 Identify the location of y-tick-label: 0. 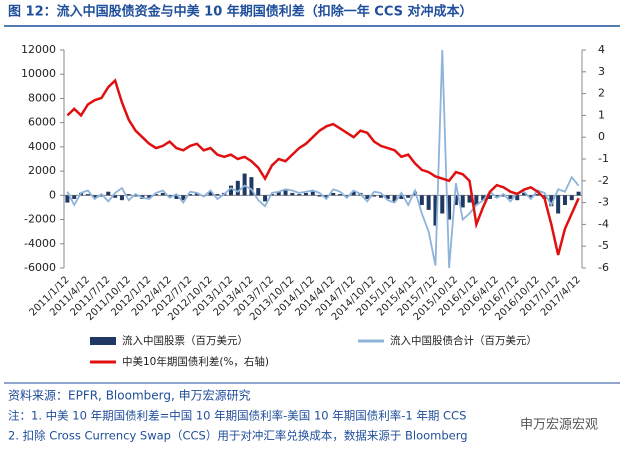
(52, 194).